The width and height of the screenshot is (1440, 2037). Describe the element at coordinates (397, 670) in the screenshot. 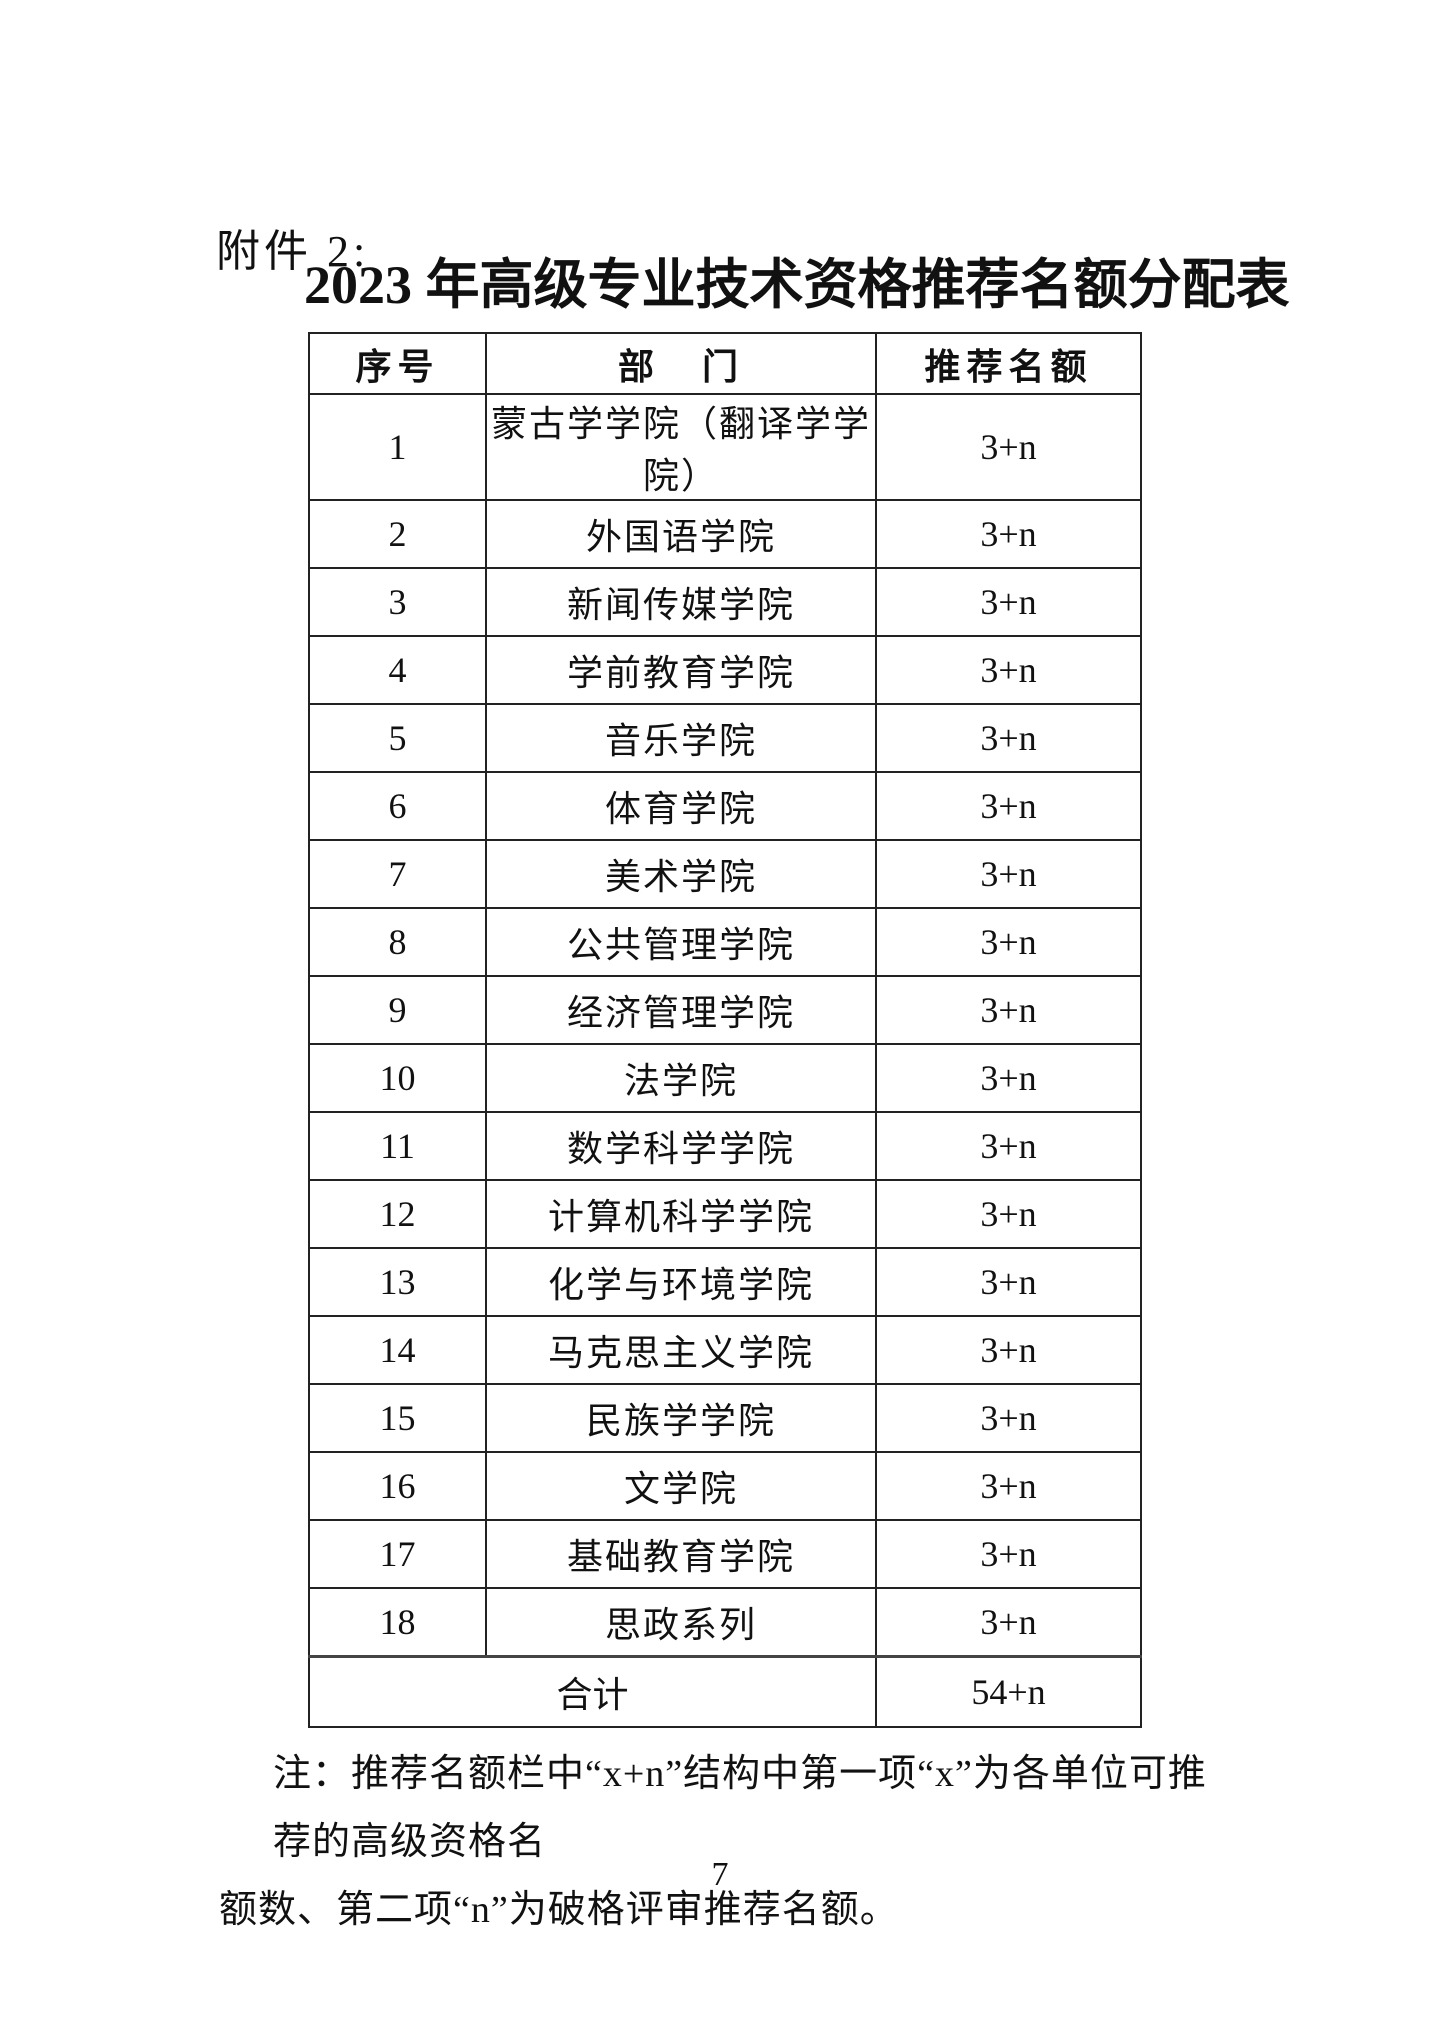

I see `table-cell-no: 4` at that location.